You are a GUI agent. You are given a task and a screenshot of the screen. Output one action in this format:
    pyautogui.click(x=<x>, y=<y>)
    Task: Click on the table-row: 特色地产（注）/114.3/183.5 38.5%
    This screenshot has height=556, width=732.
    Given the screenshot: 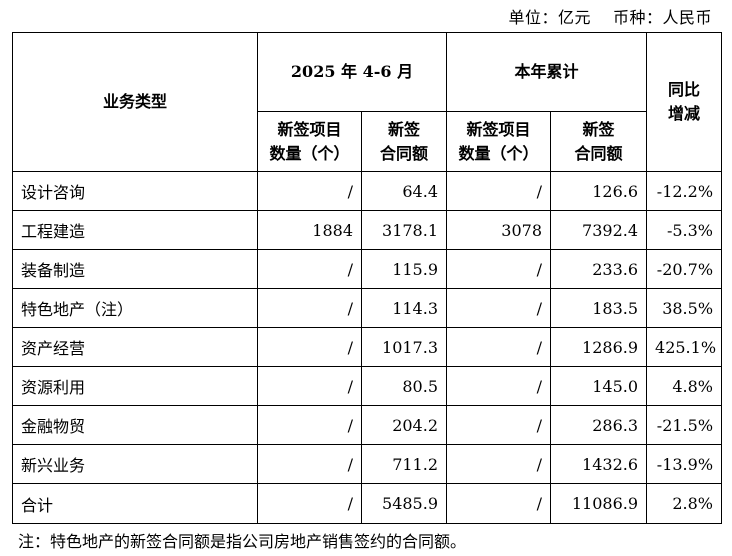 What is the action you would take?
    pyautogui.click(x=367, y=308)
    